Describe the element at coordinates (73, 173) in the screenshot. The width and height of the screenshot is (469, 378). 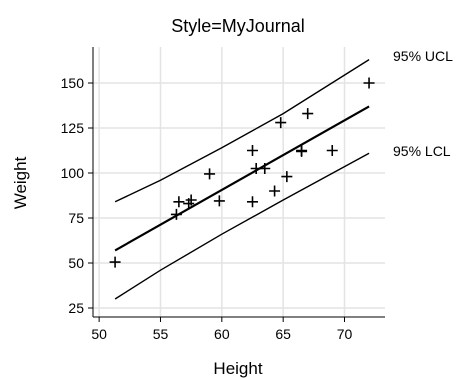
I see `y-tick-label: 100` at that location.